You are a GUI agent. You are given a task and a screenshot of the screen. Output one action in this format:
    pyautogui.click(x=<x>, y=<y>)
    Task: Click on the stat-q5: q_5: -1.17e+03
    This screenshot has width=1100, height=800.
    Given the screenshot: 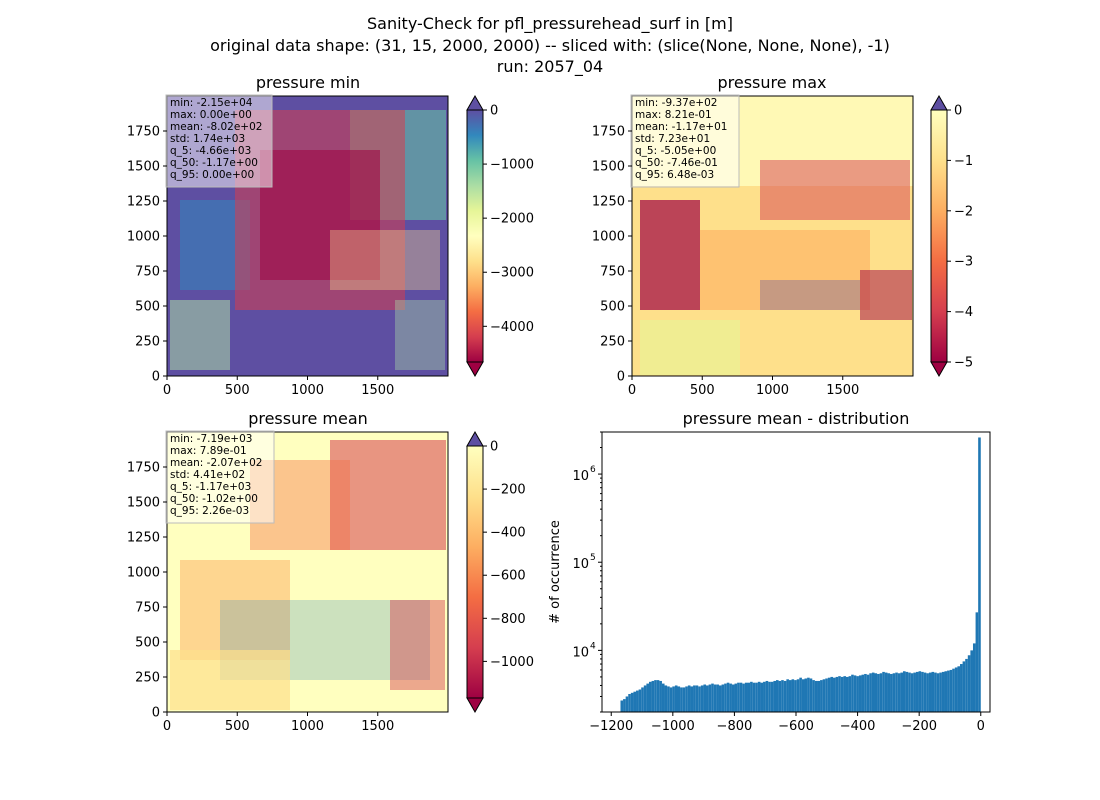 What is the action you would take?
    pyautogui.click(x=210, y=487)
    